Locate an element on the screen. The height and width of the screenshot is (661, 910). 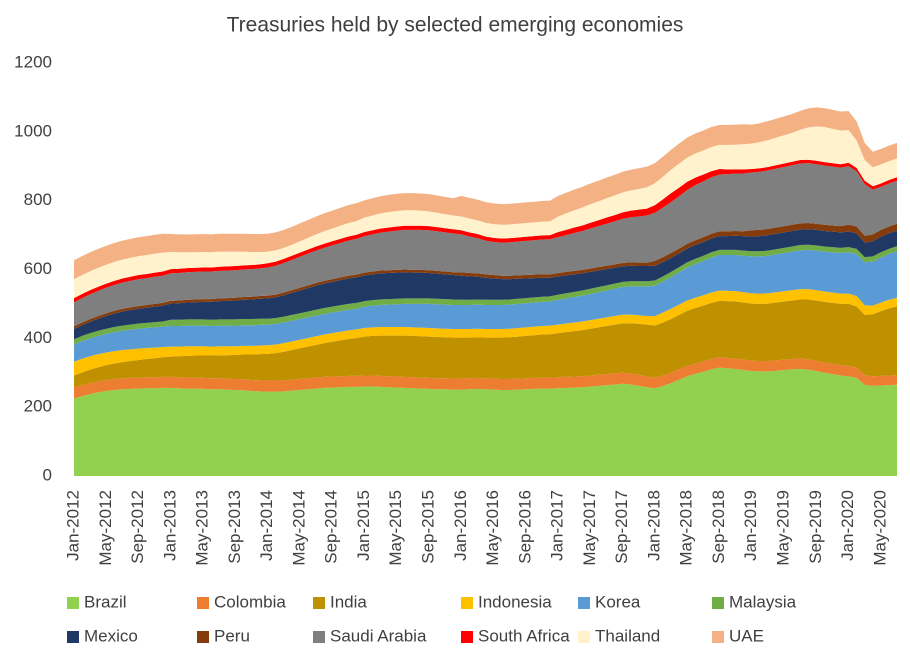
y-tick-label: 1200 is located at coordinates (33, 61).